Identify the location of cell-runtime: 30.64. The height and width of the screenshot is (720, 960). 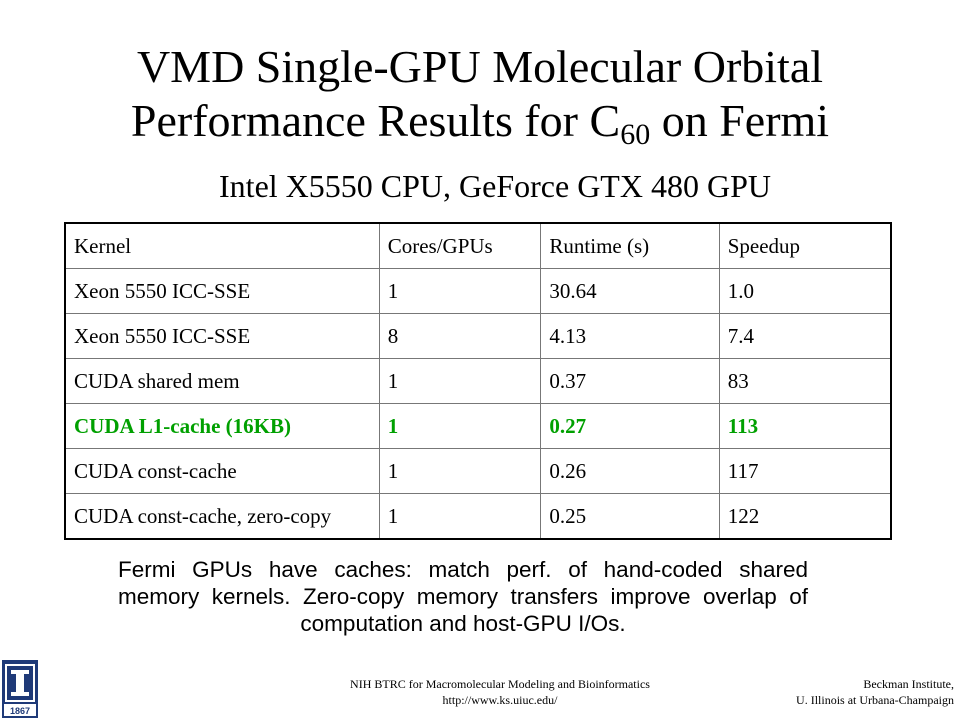
(630, 291).